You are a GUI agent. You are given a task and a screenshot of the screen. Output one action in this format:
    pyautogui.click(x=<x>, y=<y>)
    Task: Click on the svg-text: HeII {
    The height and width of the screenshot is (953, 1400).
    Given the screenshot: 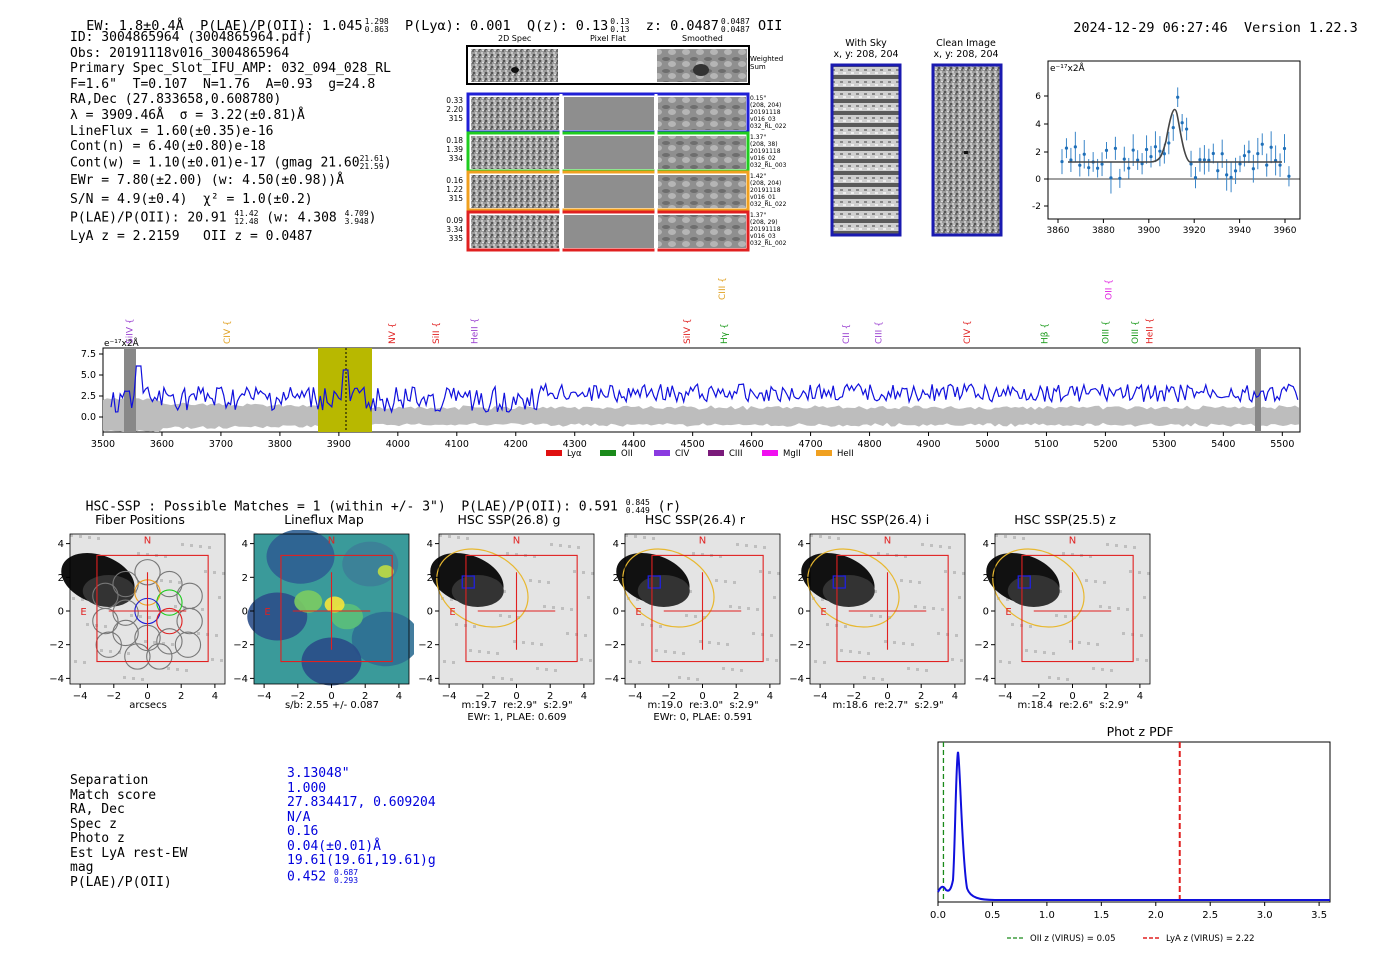 What is the action you would take?
    pyautogui.click(x=475, y=331)
    